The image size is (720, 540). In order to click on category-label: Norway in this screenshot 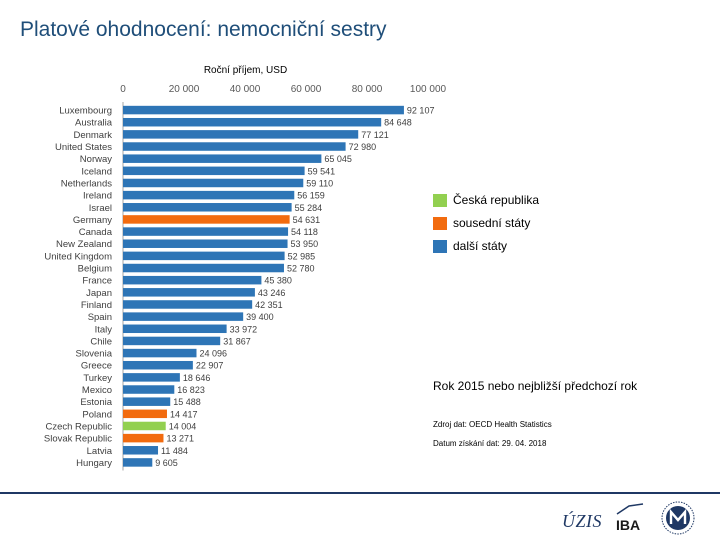, I will do `click(96, 159)`.